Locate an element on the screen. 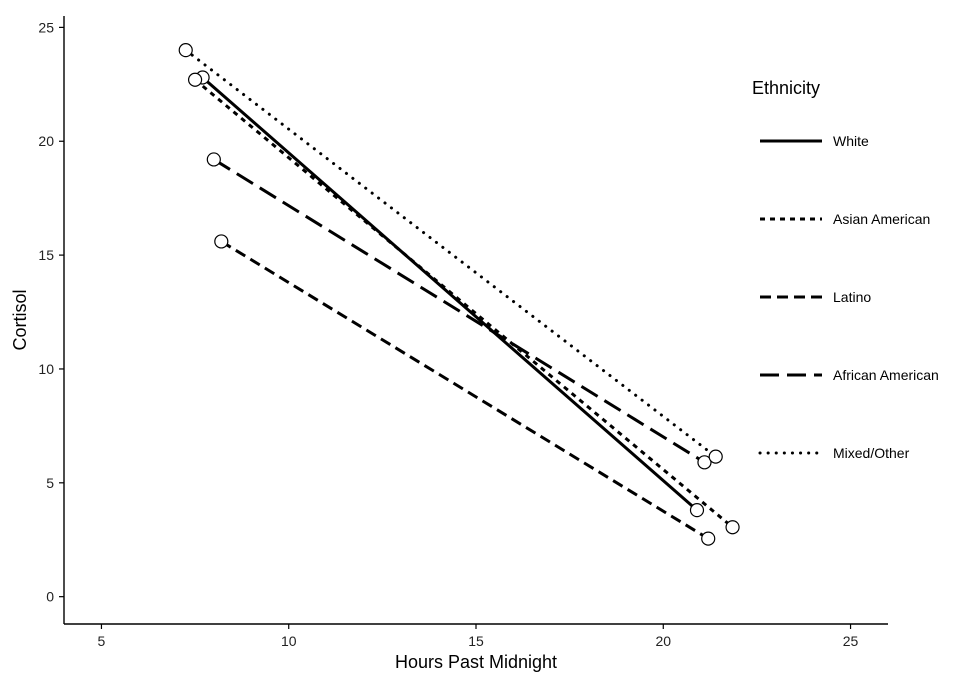 This screenshot has width=957, height=677. y-tick-label: 10 is located at coordinates (46, 369).